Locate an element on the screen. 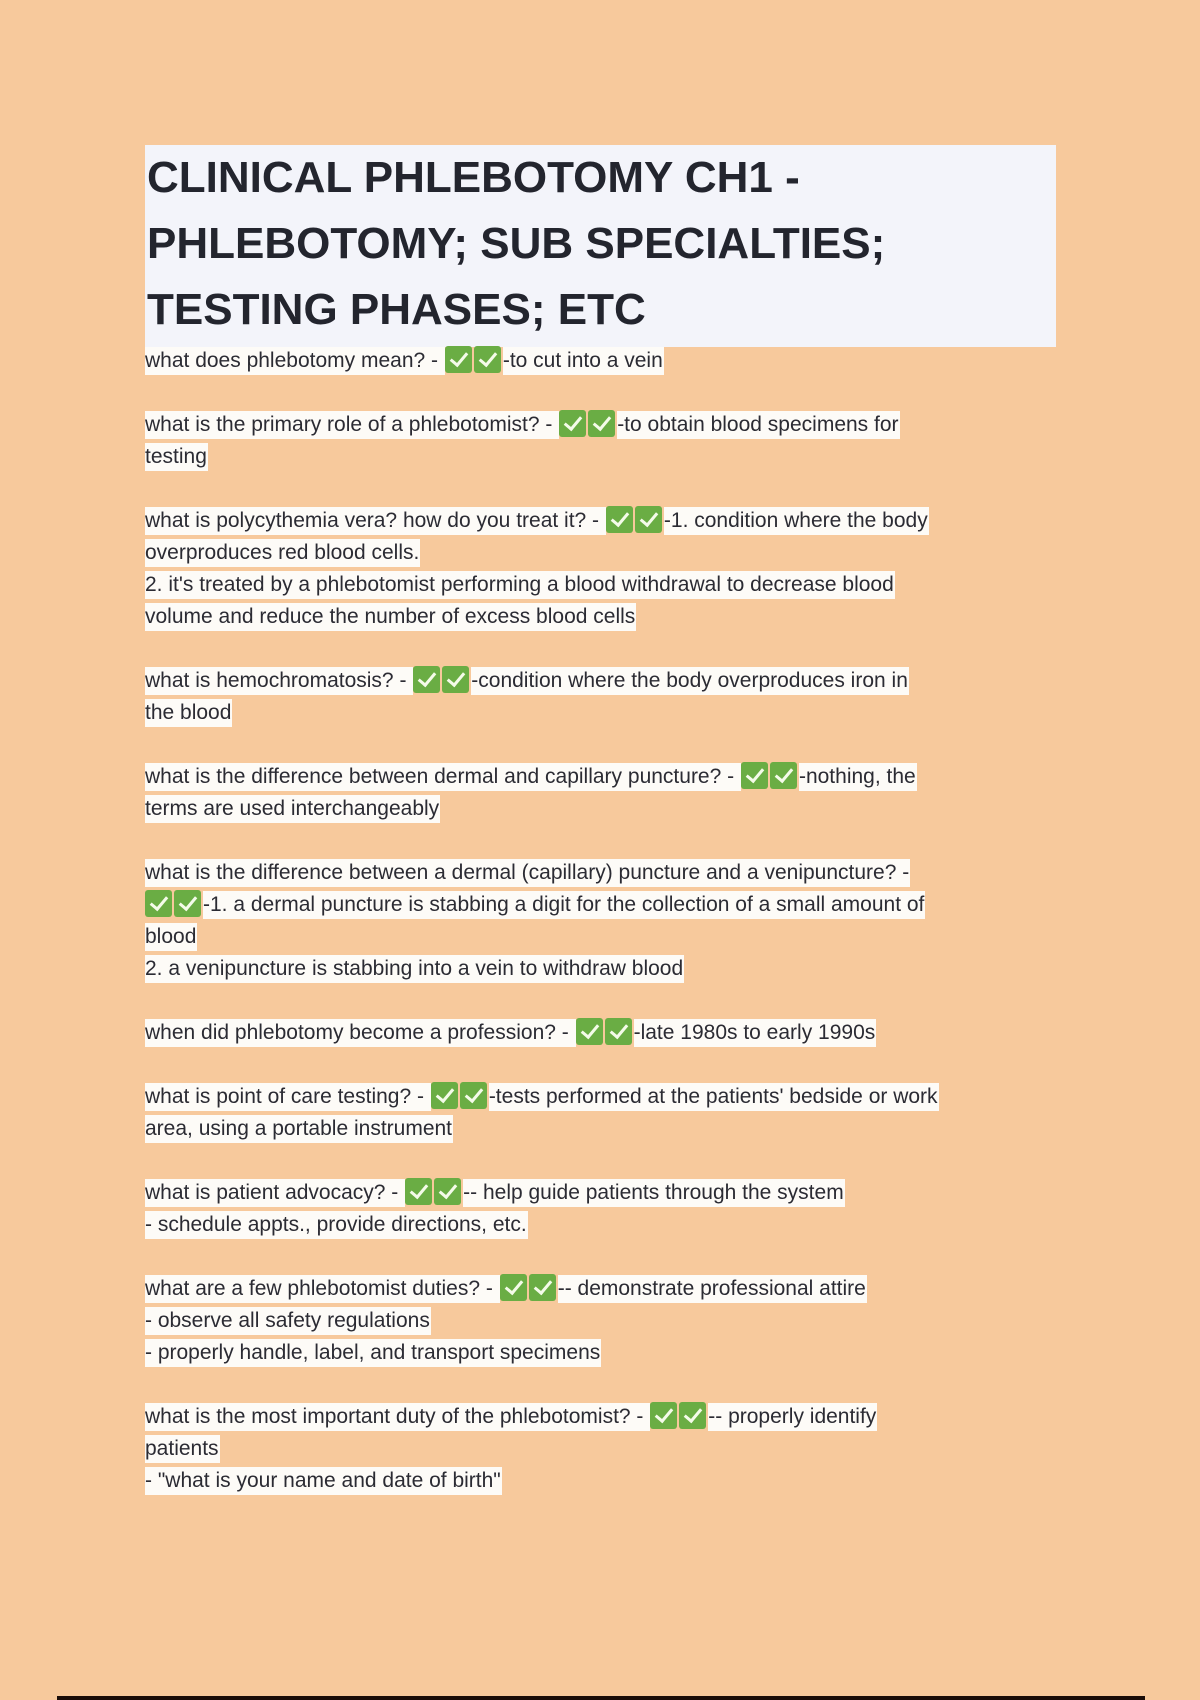  qa-line: terms are used interchangeably is located at coordinates (605, 809).